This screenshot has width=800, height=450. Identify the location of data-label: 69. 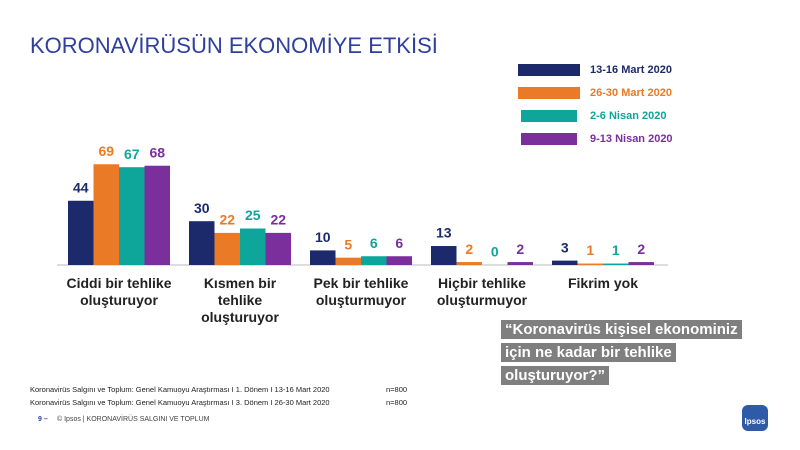
(106, 151).